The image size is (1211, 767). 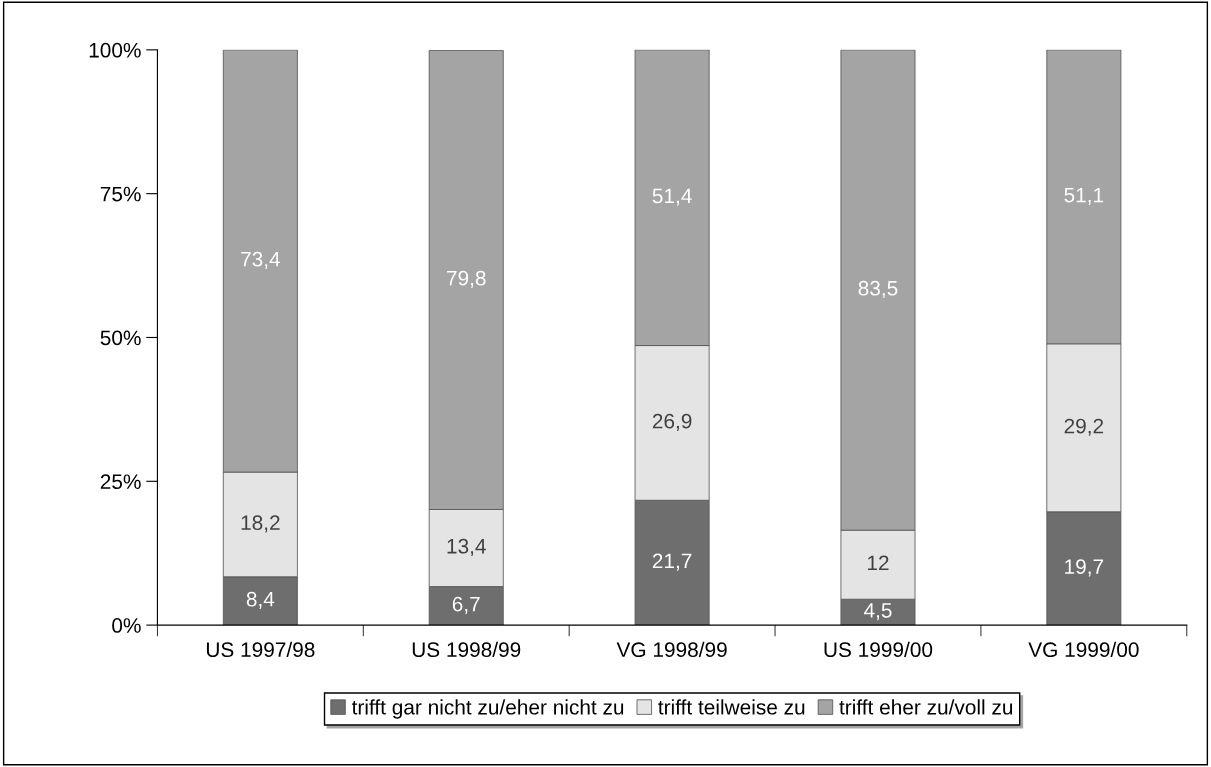 I want to click on x-tick-label: US 1997/98, so click(x=260, y=649).